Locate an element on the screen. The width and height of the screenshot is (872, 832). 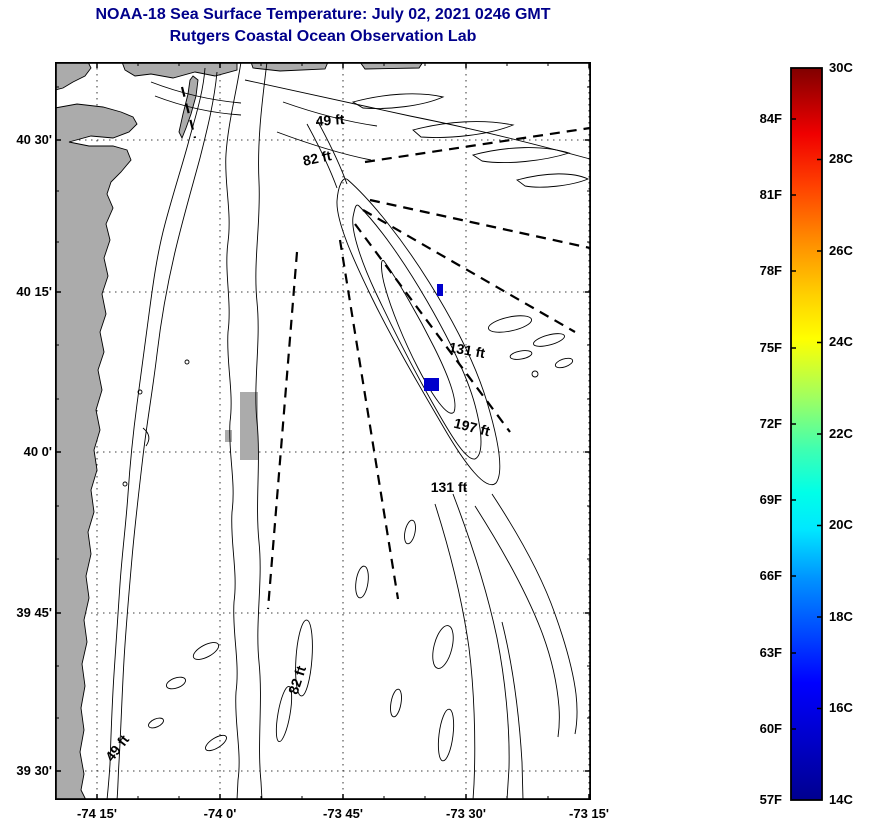
depth-annotation: 131 ft is located at coordinates (449, 487).